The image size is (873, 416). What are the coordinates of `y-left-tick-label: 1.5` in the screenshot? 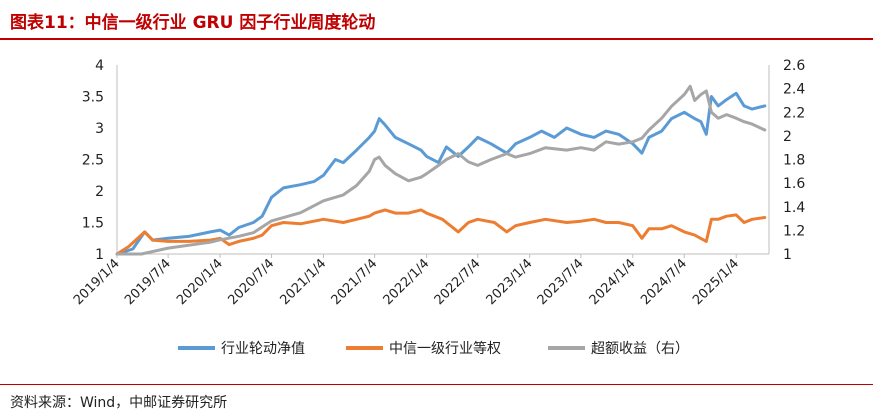 It's located at (93, 224).